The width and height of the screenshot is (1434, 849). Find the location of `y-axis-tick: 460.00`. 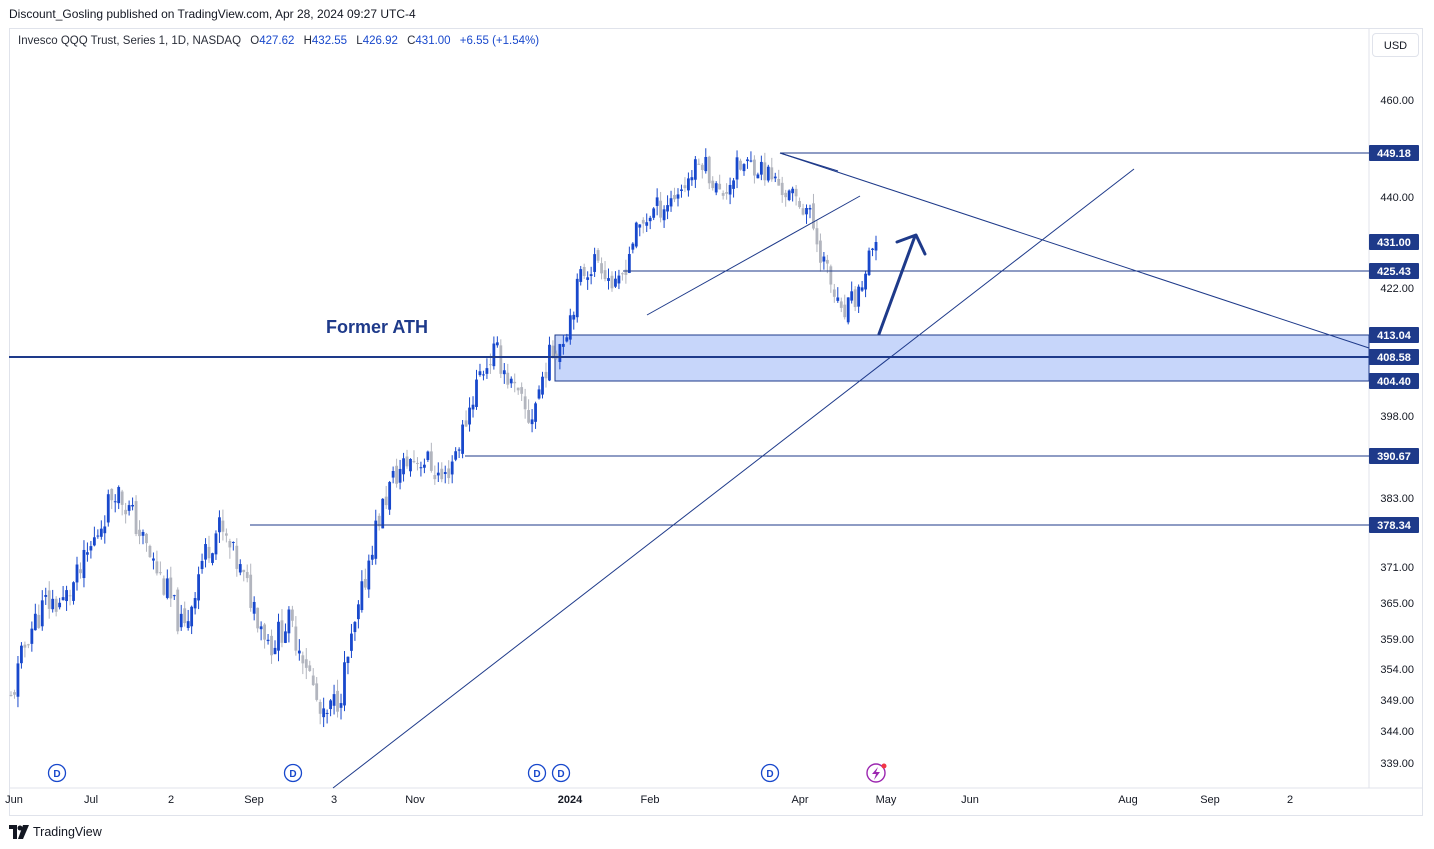

y-axis-tick: 460.00 is located at coordinates (1397, 101).